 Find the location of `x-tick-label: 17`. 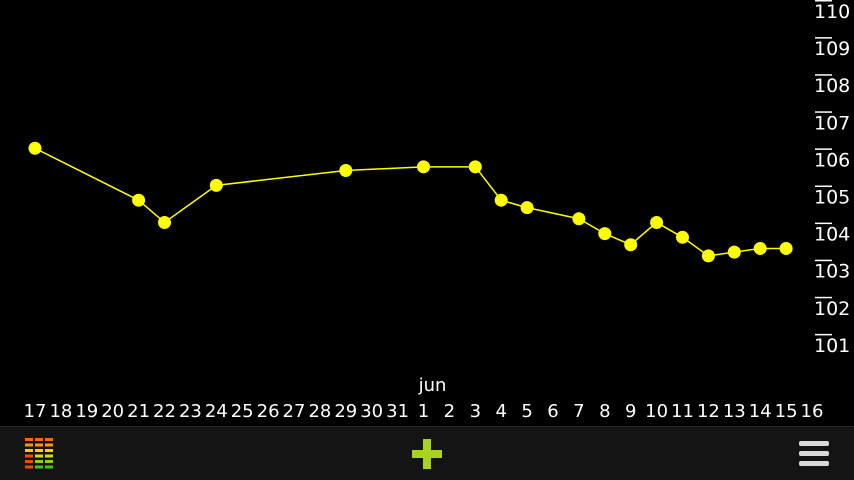

x-tick-label: 17 is located at coordinates (35, 411).